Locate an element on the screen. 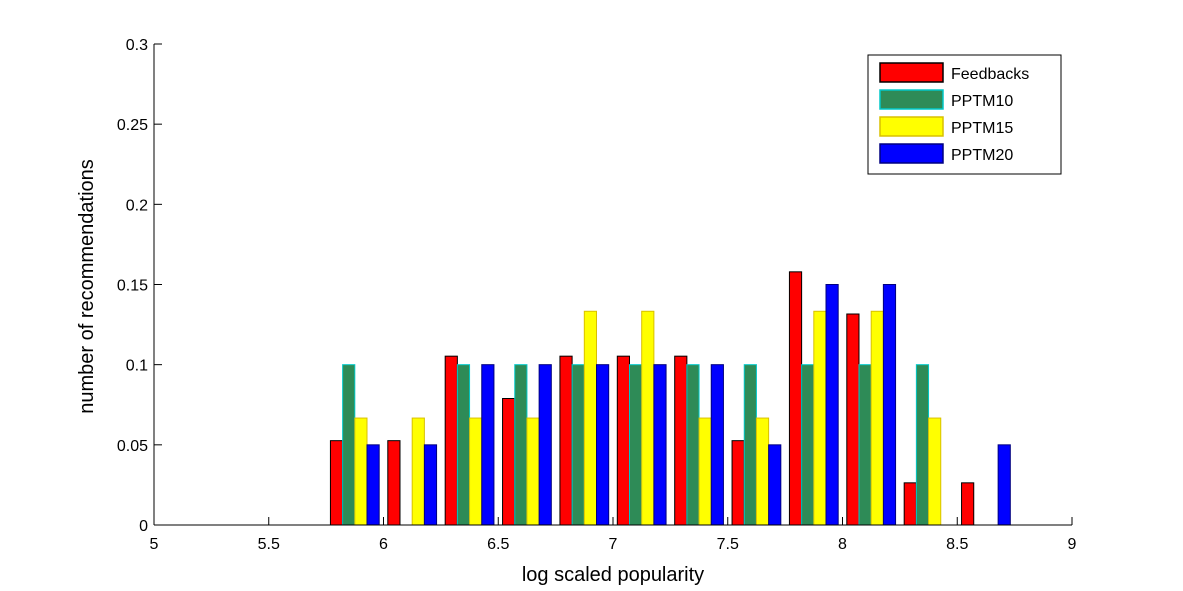 This screenshot has height=591, width=1183. legend-label-feedbacks: Feedbacks is located at coordinates (990, 74).